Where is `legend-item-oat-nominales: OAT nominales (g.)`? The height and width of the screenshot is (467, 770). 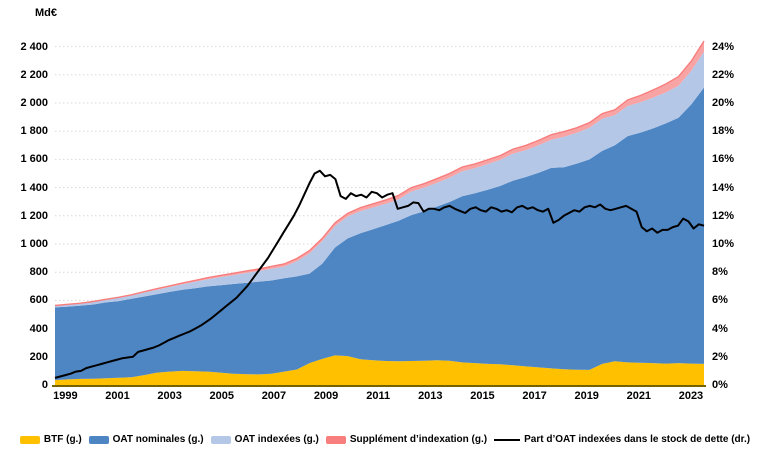
legend-item-oat-nominales: OAT nominales (g.) is located at coordinates (146, 439).